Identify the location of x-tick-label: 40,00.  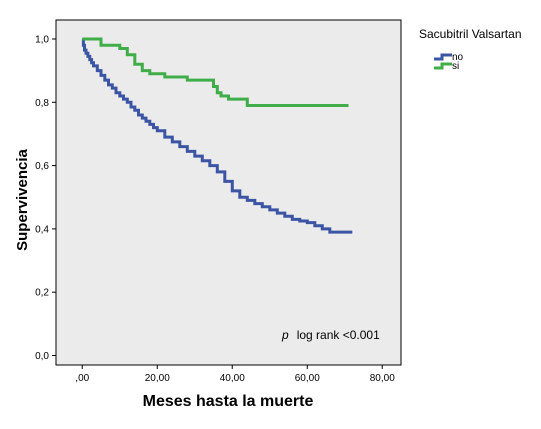
(232, 378).